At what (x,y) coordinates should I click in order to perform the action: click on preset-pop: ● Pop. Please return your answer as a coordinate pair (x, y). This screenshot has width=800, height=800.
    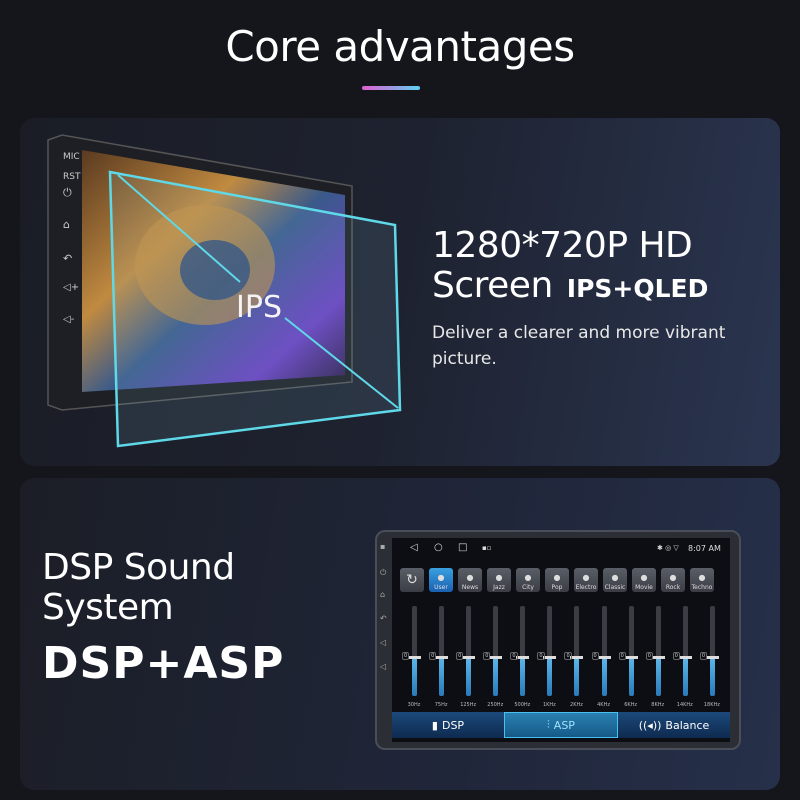
    Looking at the image, I should click on (557, 580).